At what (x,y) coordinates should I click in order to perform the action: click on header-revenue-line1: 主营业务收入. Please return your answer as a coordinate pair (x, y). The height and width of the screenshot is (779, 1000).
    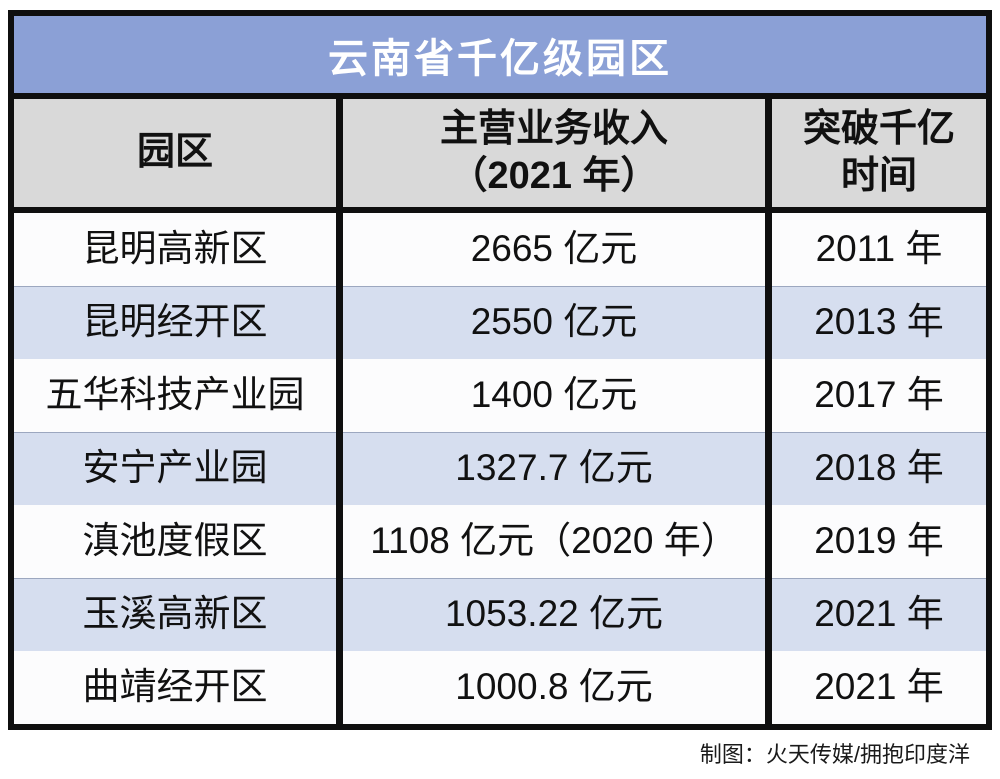
    Looking at the image, I should click on (553, 128).